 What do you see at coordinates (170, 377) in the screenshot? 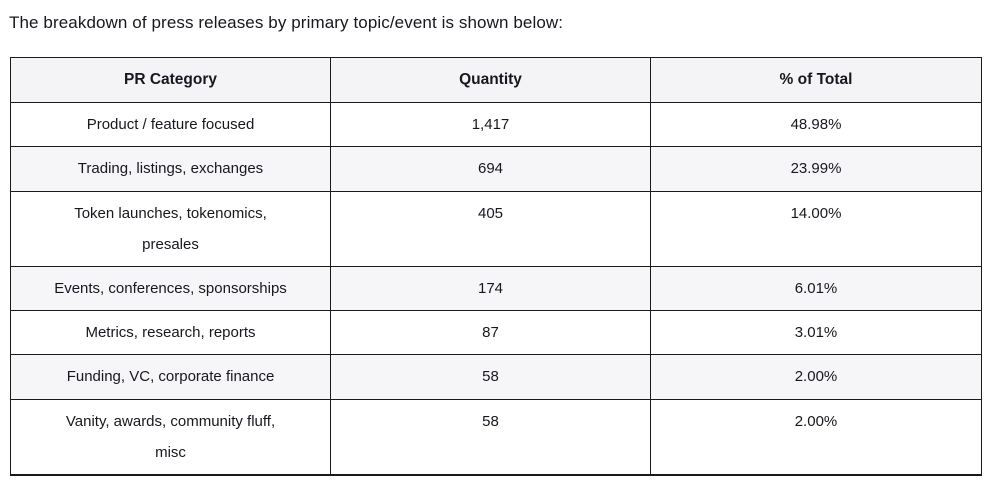
I see `cell-category: Funding, VC, corporate finance` at bounding box center [170, 377].